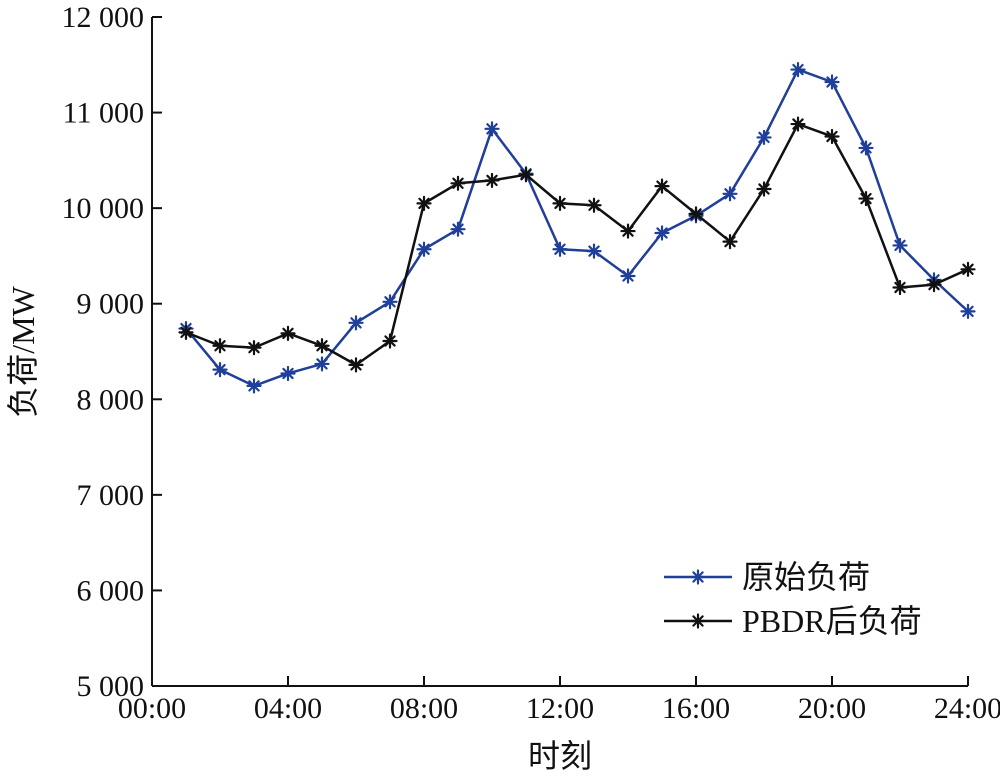 Image resolution: width=1000 pixels, height=777 pixels. I want to click on y-tick-label: 10 000, so click(103, 208).